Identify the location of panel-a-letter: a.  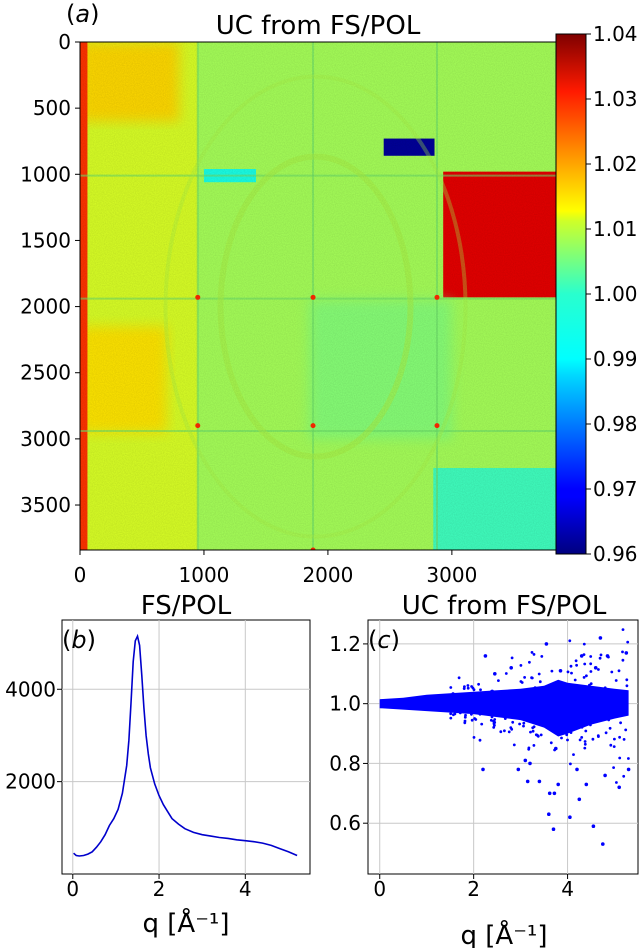
(82, 14).